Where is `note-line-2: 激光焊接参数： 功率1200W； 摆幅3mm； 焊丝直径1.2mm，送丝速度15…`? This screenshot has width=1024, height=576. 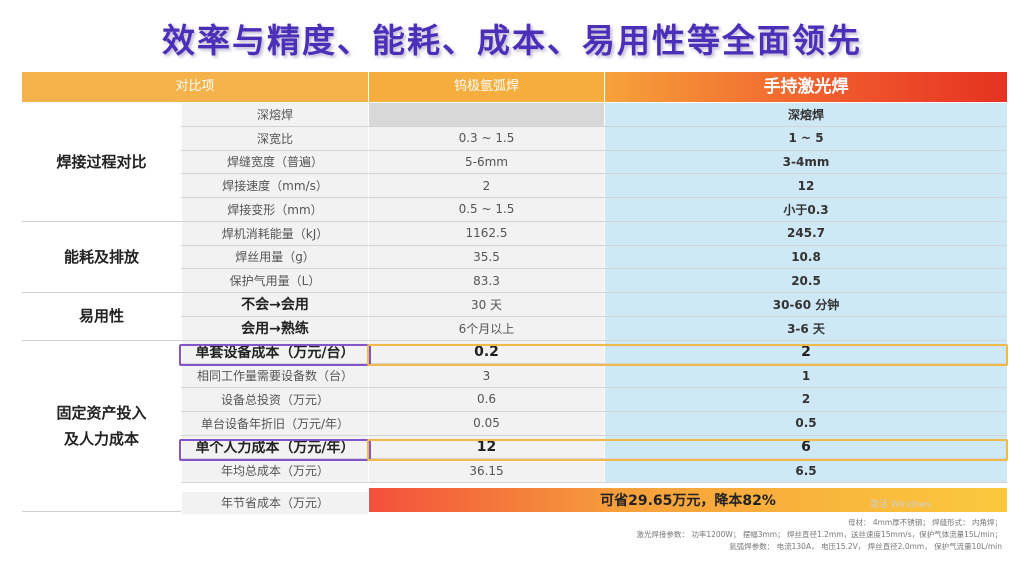 note-line-2: 激光焊接参数： 功率1200W； 摆幅3mm； 焊丝直径1.2mm，送丝速度15… is located at coordinates (819, 534).